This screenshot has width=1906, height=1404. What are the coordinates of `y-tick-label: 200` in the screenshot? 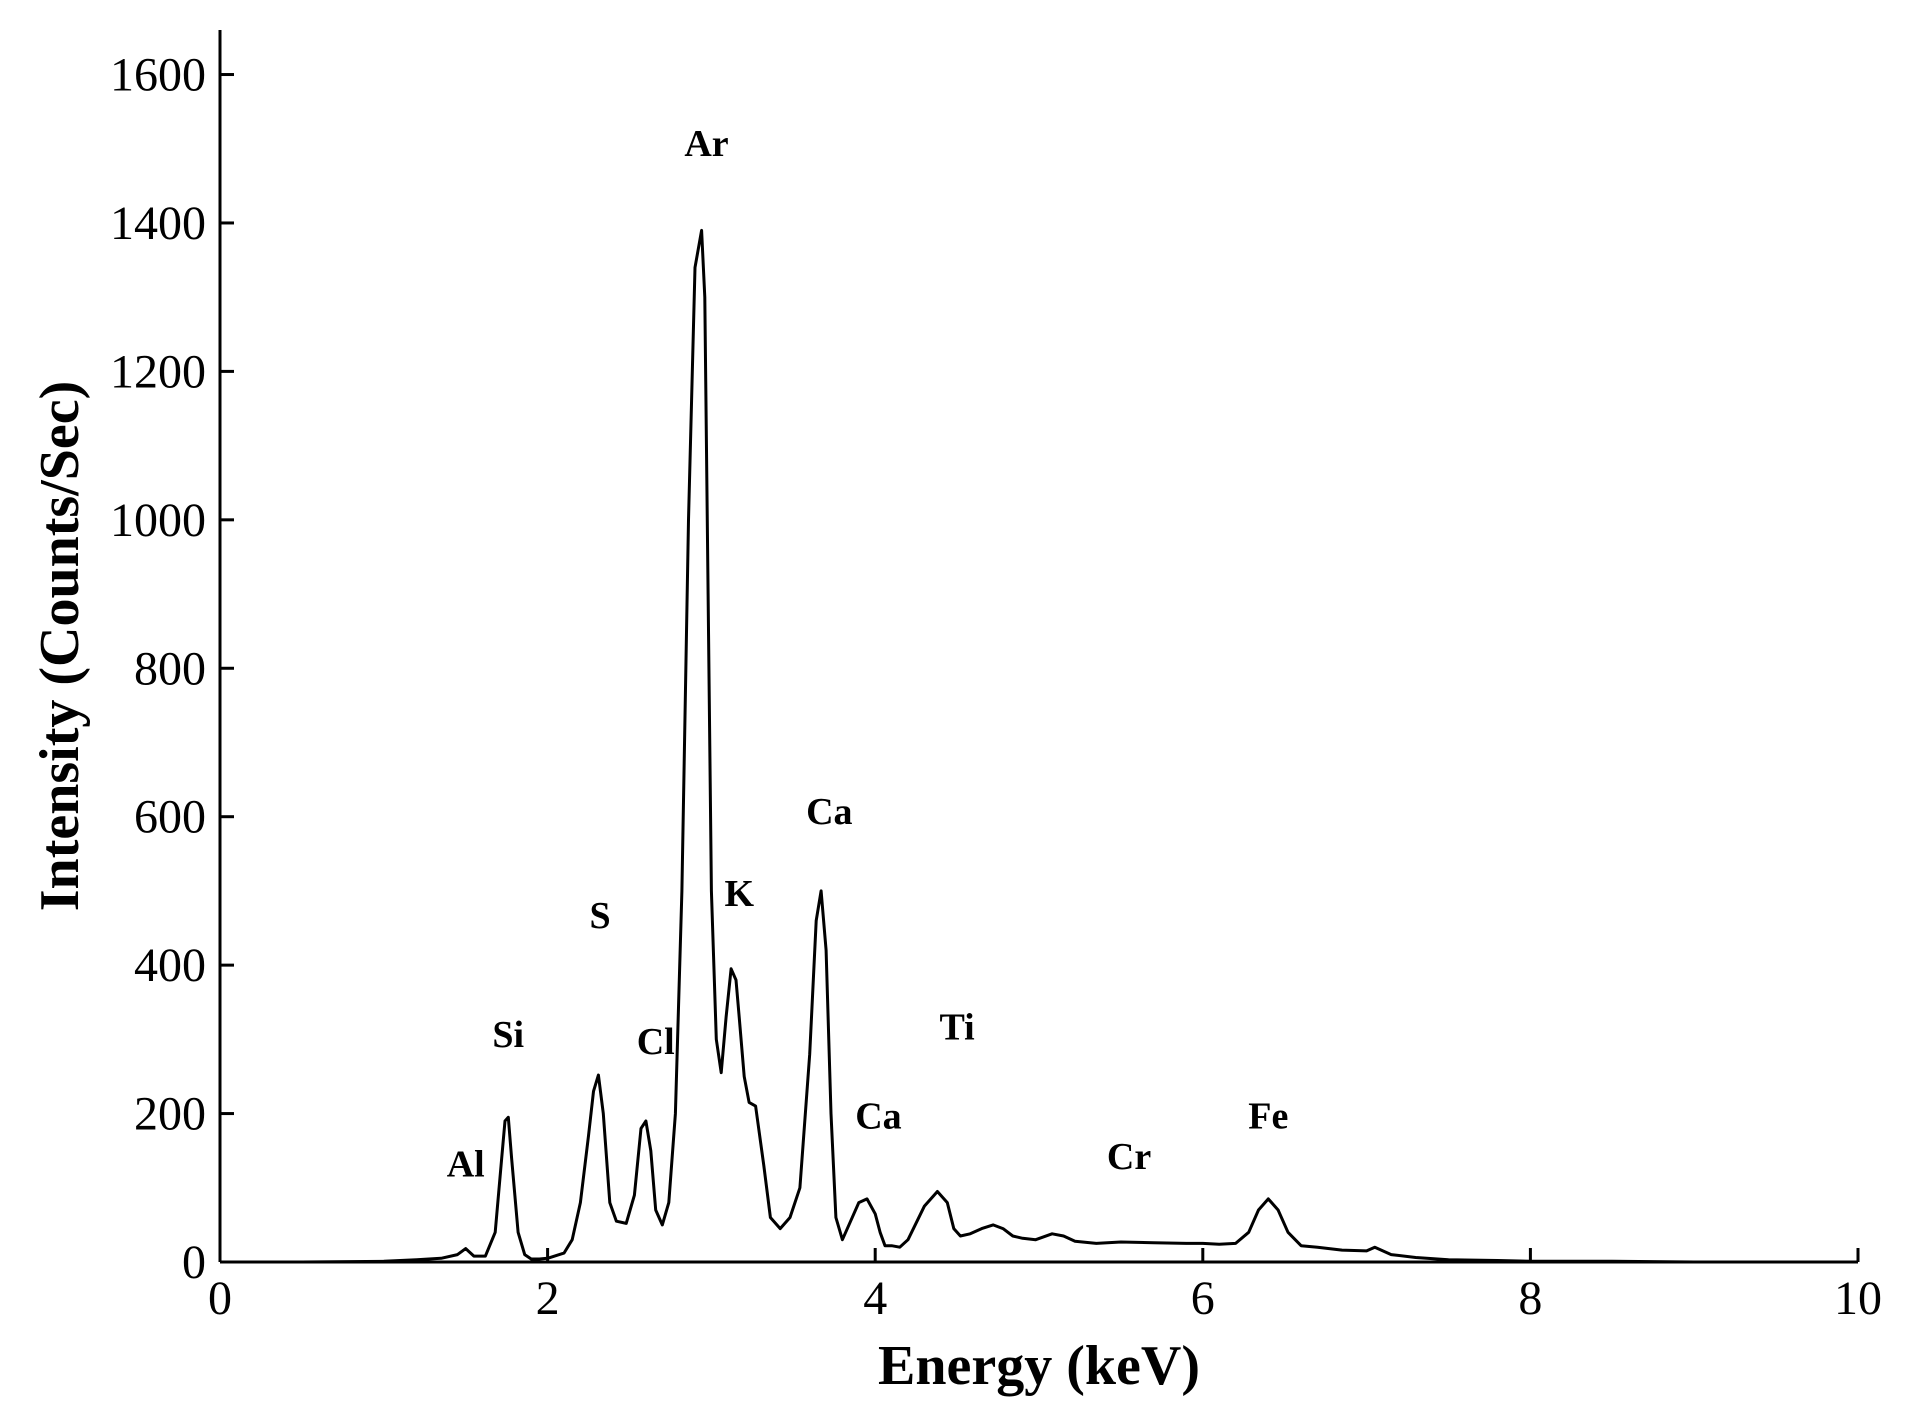 It's located at (170, 1114).